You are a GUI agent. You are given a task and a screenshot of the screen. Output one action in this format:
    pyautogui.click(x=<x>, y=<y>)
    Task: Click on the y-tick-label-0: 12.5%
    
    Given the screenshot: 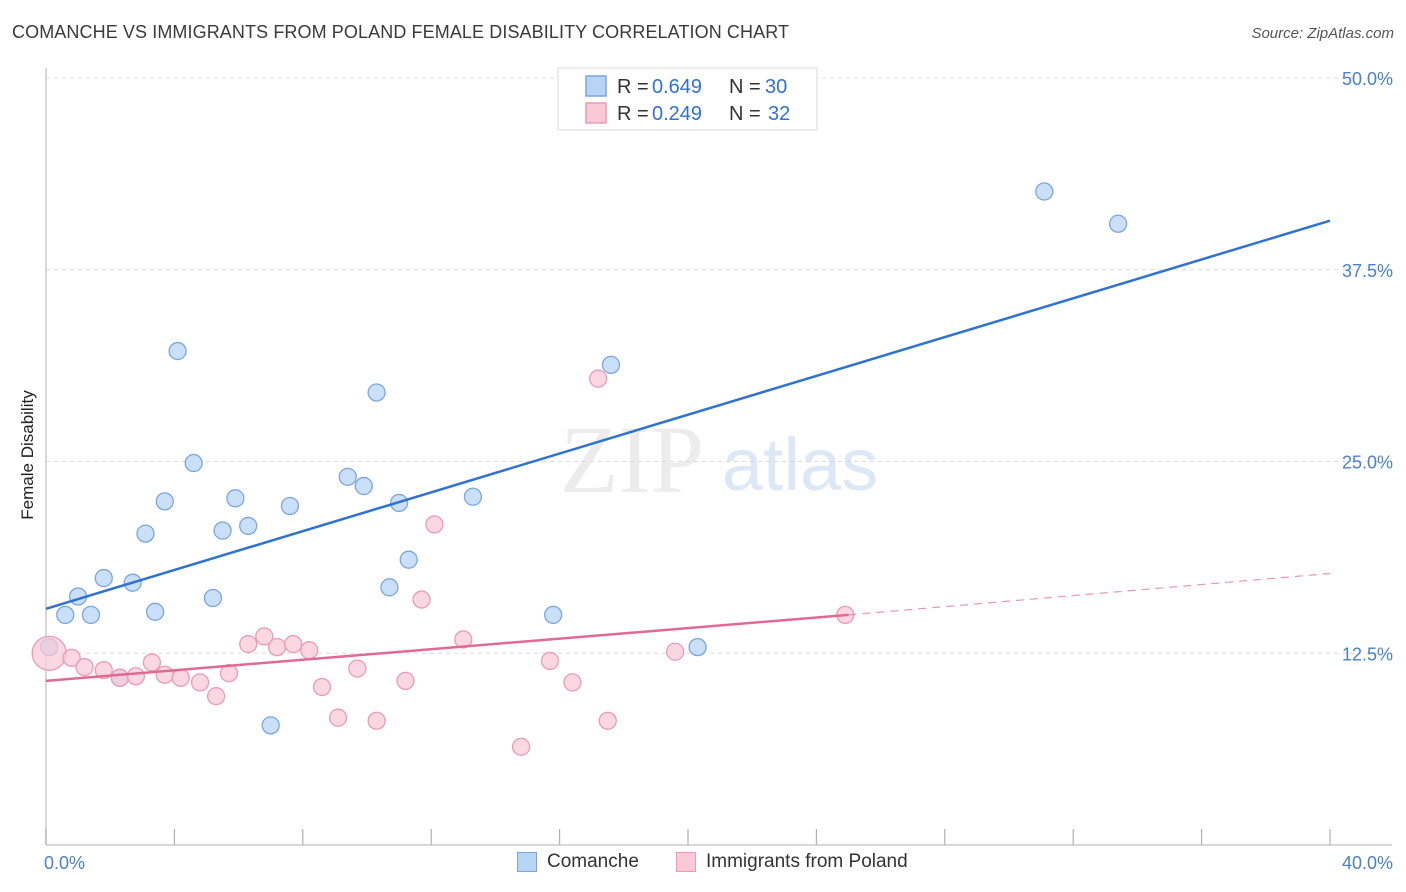 What is the action you would take?
    pyautogui.click(x=1367, y=654)
    